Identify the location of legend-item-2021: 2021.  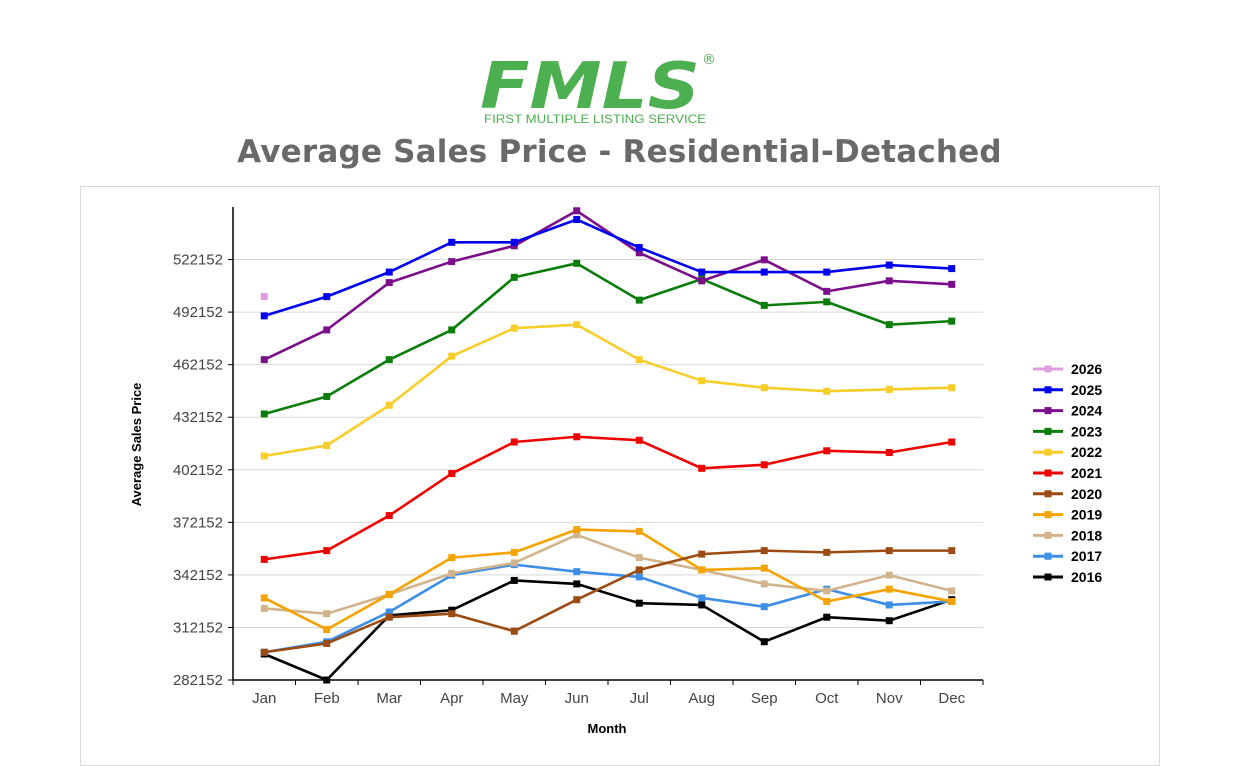
(1086, 473).